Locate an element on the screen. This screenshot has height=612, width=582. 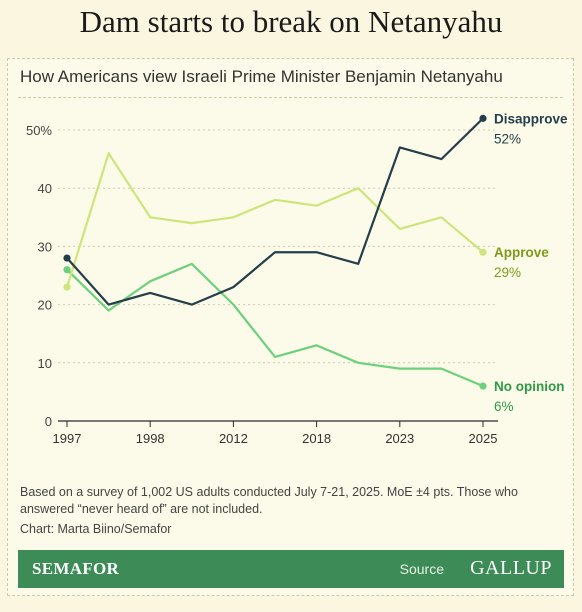
x-tick-label: 1997 is located at coordinates (67, 438).